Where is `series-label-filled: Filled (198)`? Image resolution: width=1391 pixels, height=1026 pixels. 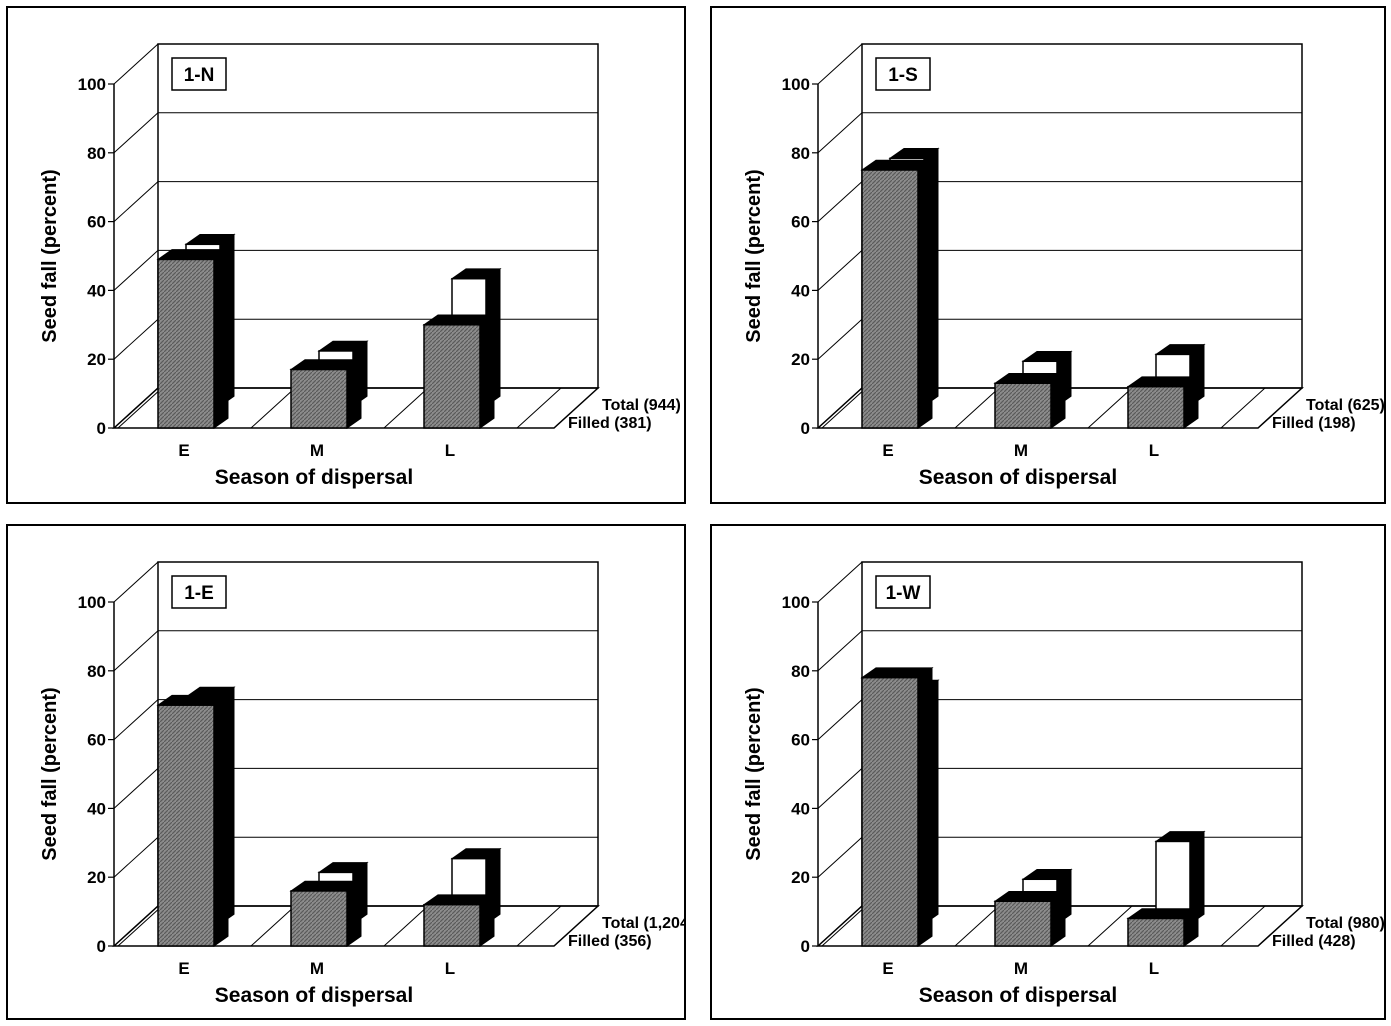
series-label-filled: Filled (198) is located at coordinates (1314, 423).